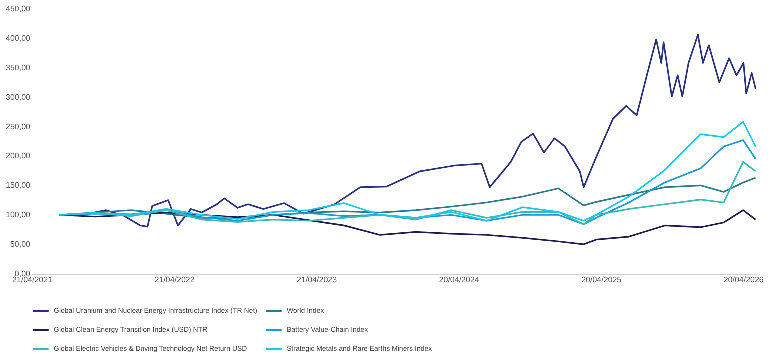 The image size is (768, 358). Describe the element at coordinates (19, 156) in the screenshot. I see `y-tick-label: 200,00` at that location.